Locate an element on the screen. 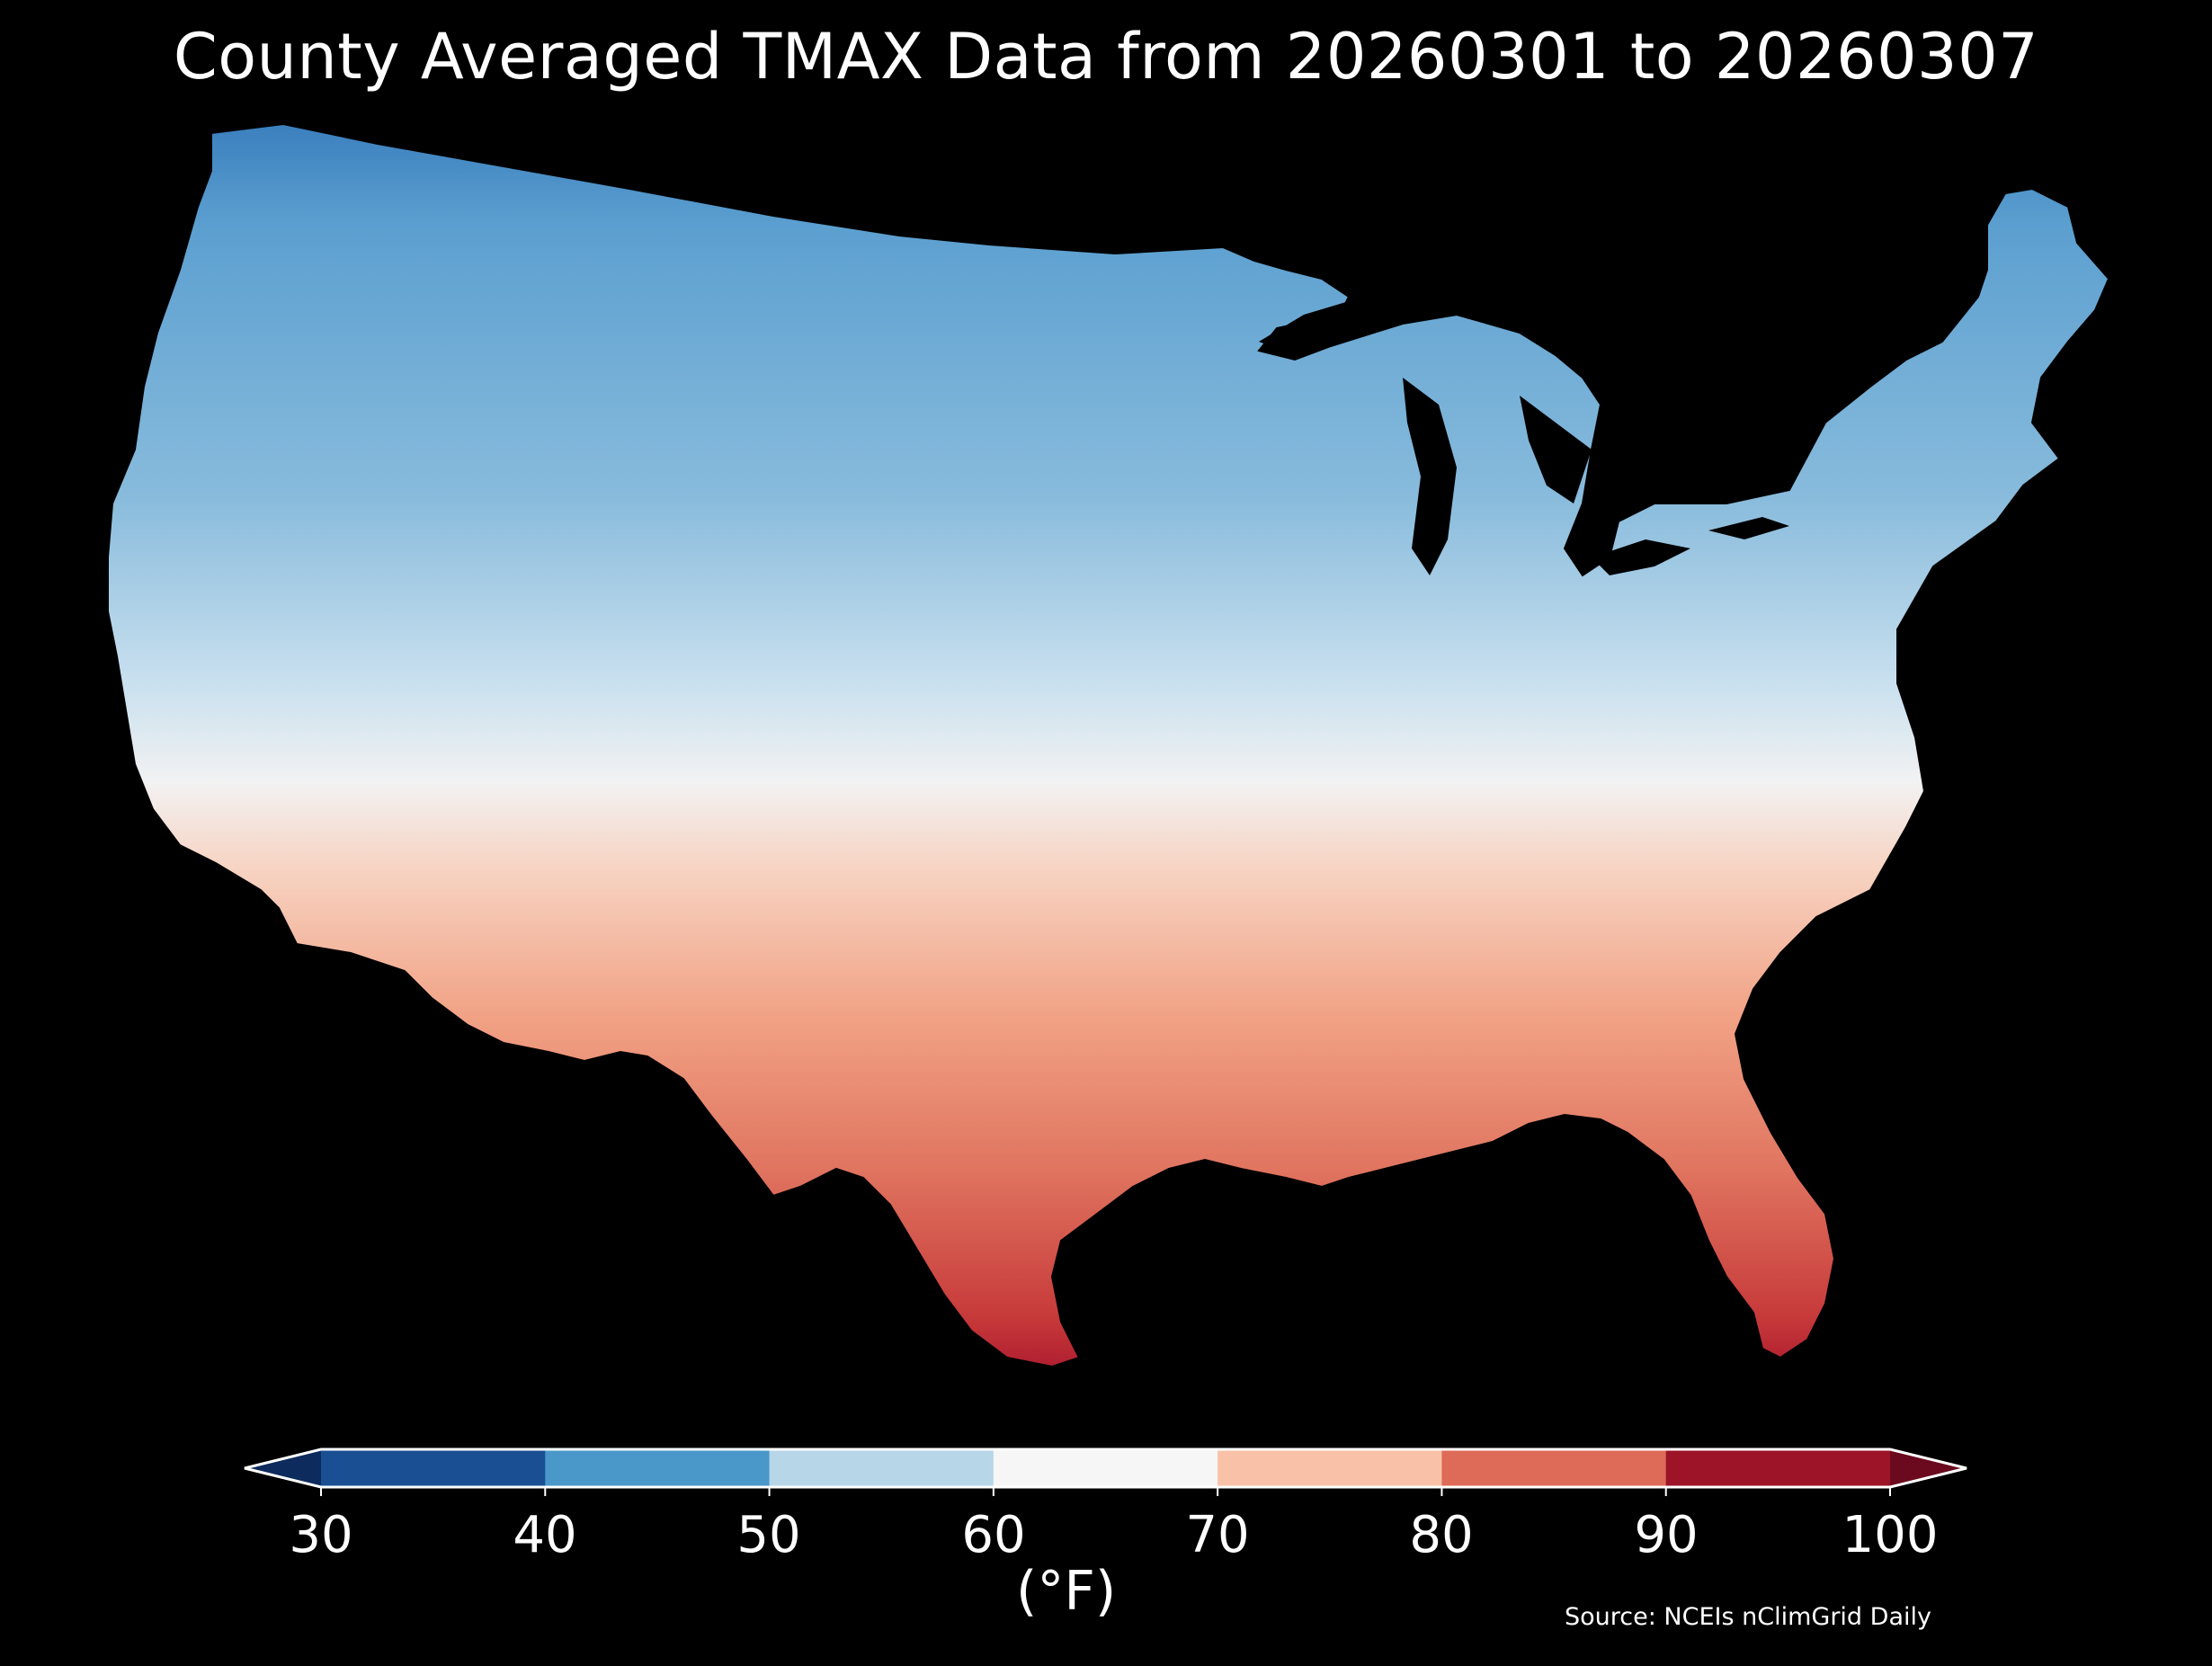  colorbar-units-label: (°F) is located at coordinates (1066, 1591).